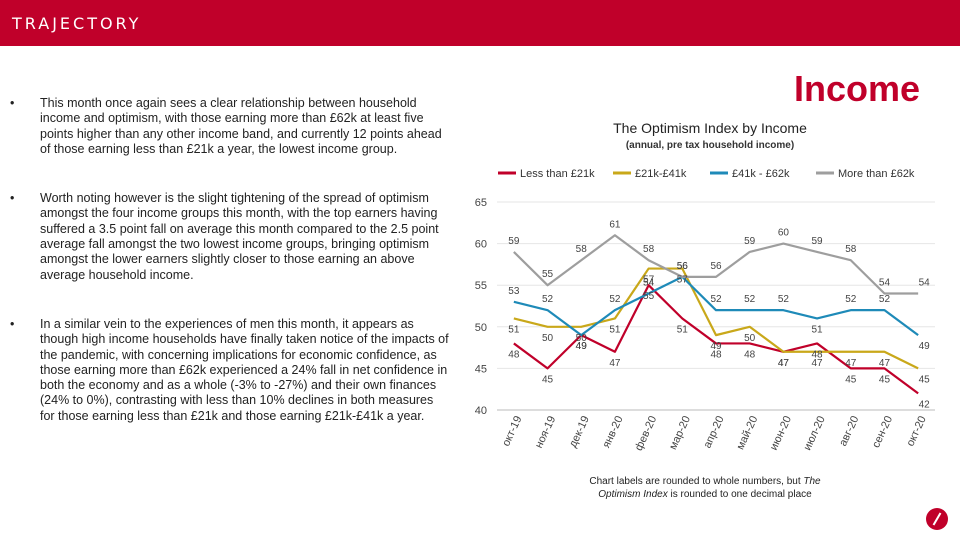  I want to click on x-tick-label: июн-20, so click(781, 433).